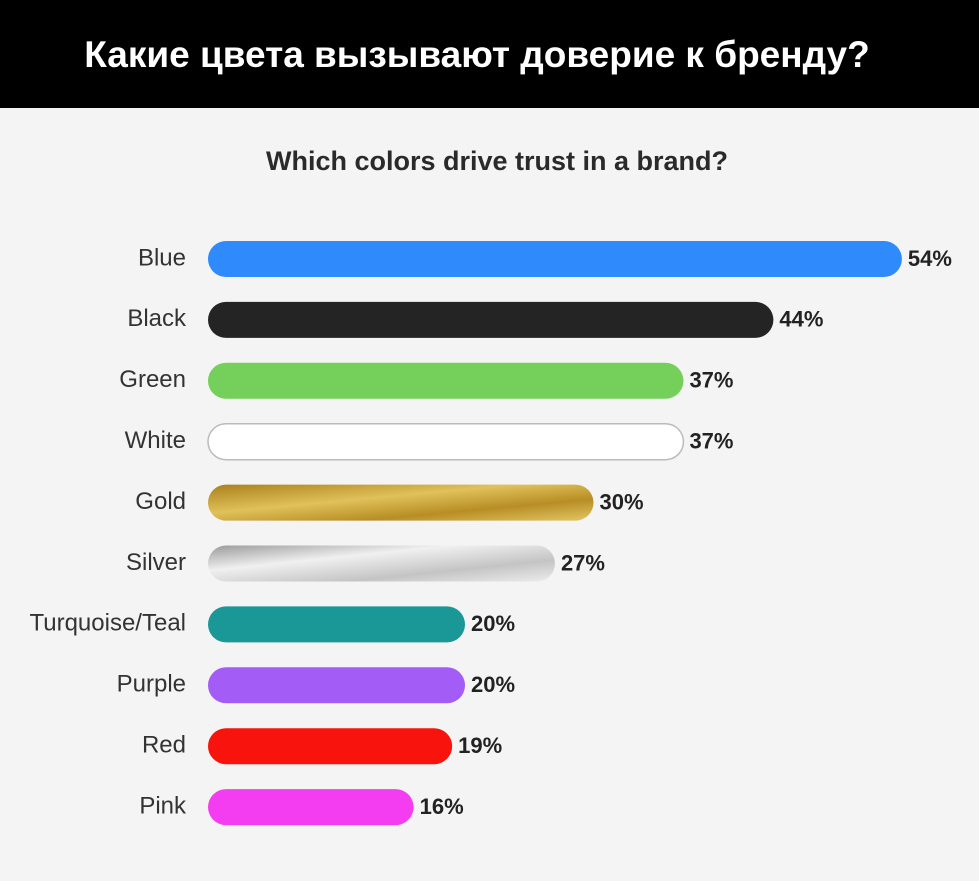 The width and height of the screenshot is (979, 881). I want to click on category-label: Black, so click(157, 318).